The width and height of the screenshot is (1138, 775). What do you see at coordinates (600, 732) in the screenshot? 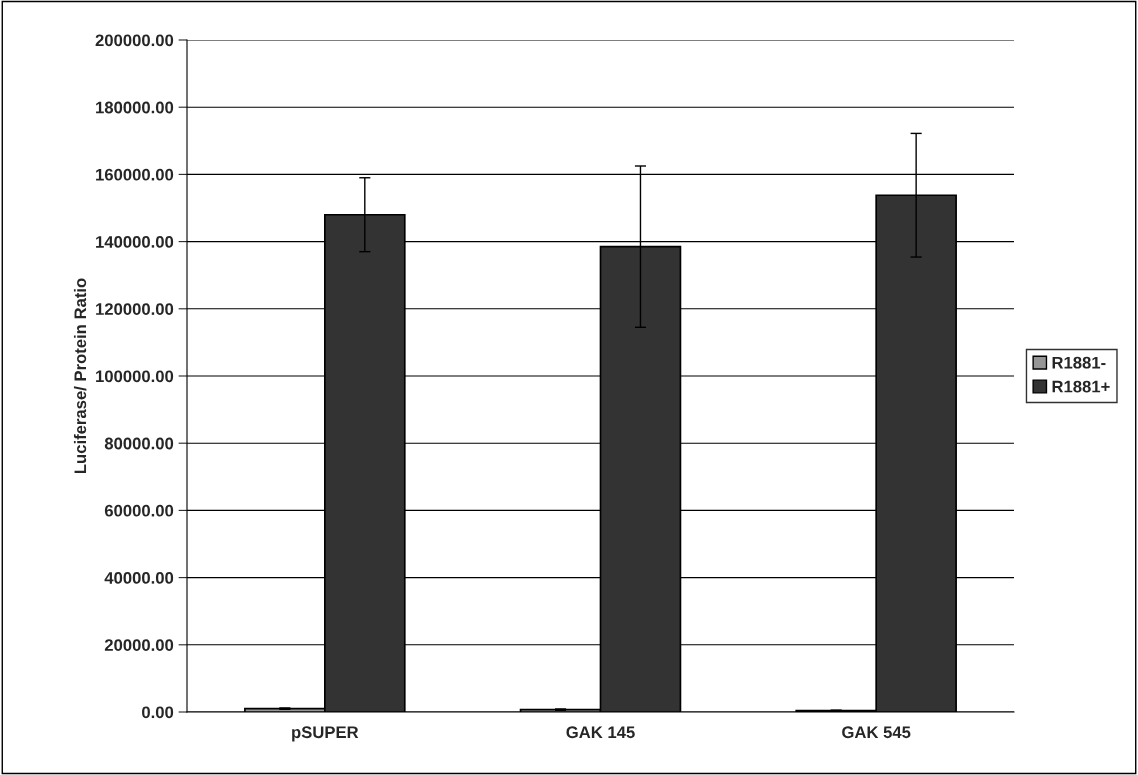
I see `x-tick-label: GAK 145` at bounding box center [600, 732].